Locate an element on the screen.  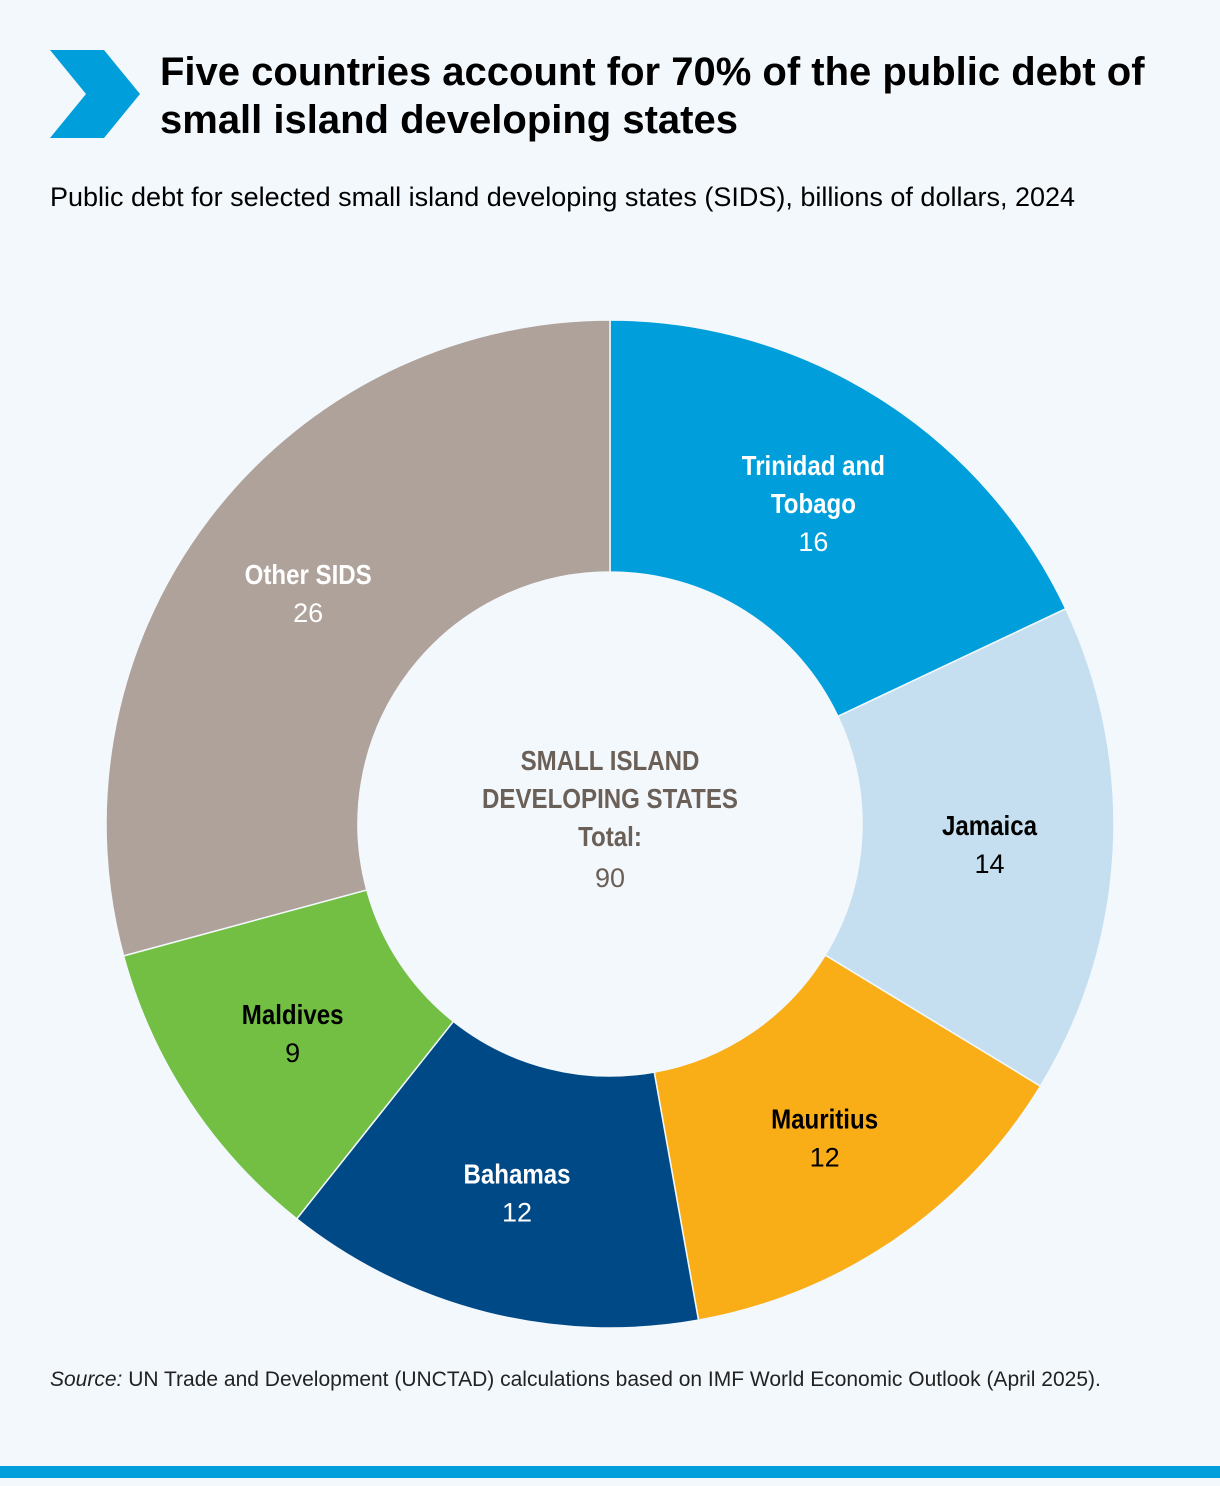
slice-label-other-sids: Other SIDS is located at coordinates (308, 574).